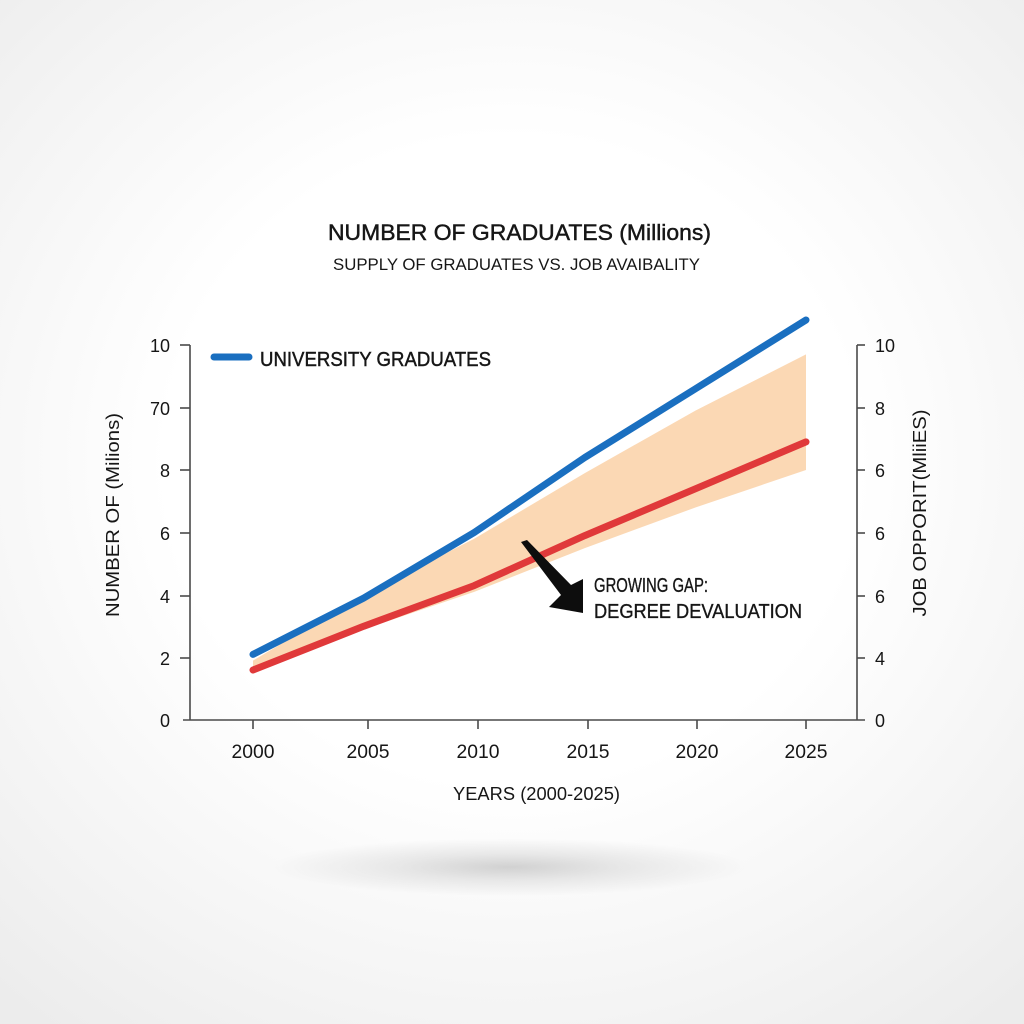  I want to click on y-right-tick: 0, so click(880, 721).